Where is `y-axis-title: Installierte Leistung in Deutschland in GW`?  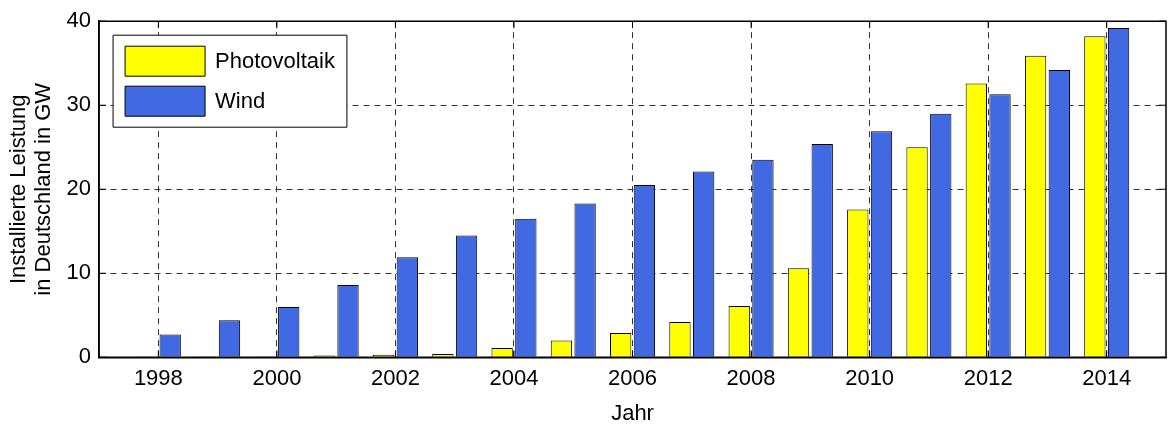
y-axis-title: Installierte Leistung in Deutschland in GW is located at coordinates (30, 189).